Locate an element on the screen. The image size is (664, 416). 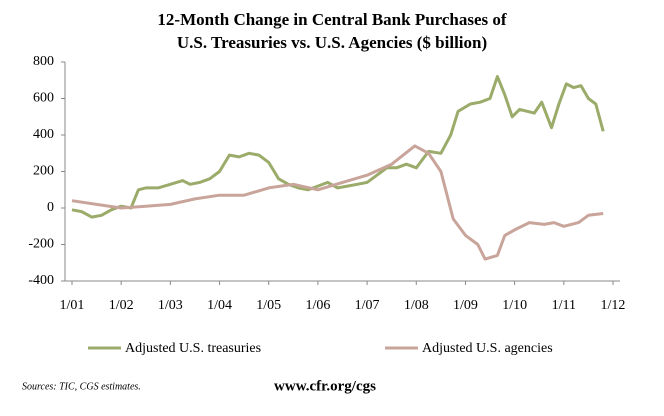
legend-label: Adjusted U.S. treasuries is located at coordinates (193, 348).